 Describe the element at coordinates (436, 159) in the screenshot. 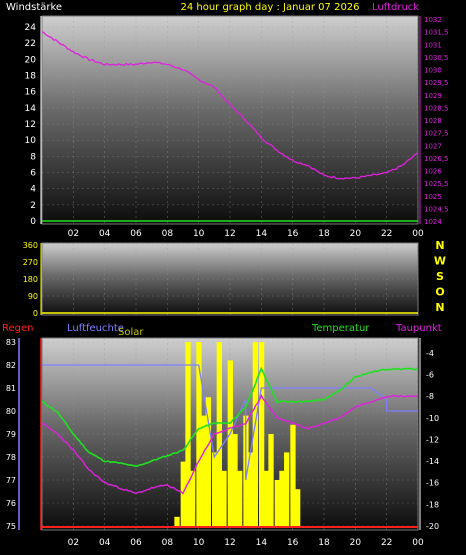

I see `right-tick-label: 1026,5` at that location.